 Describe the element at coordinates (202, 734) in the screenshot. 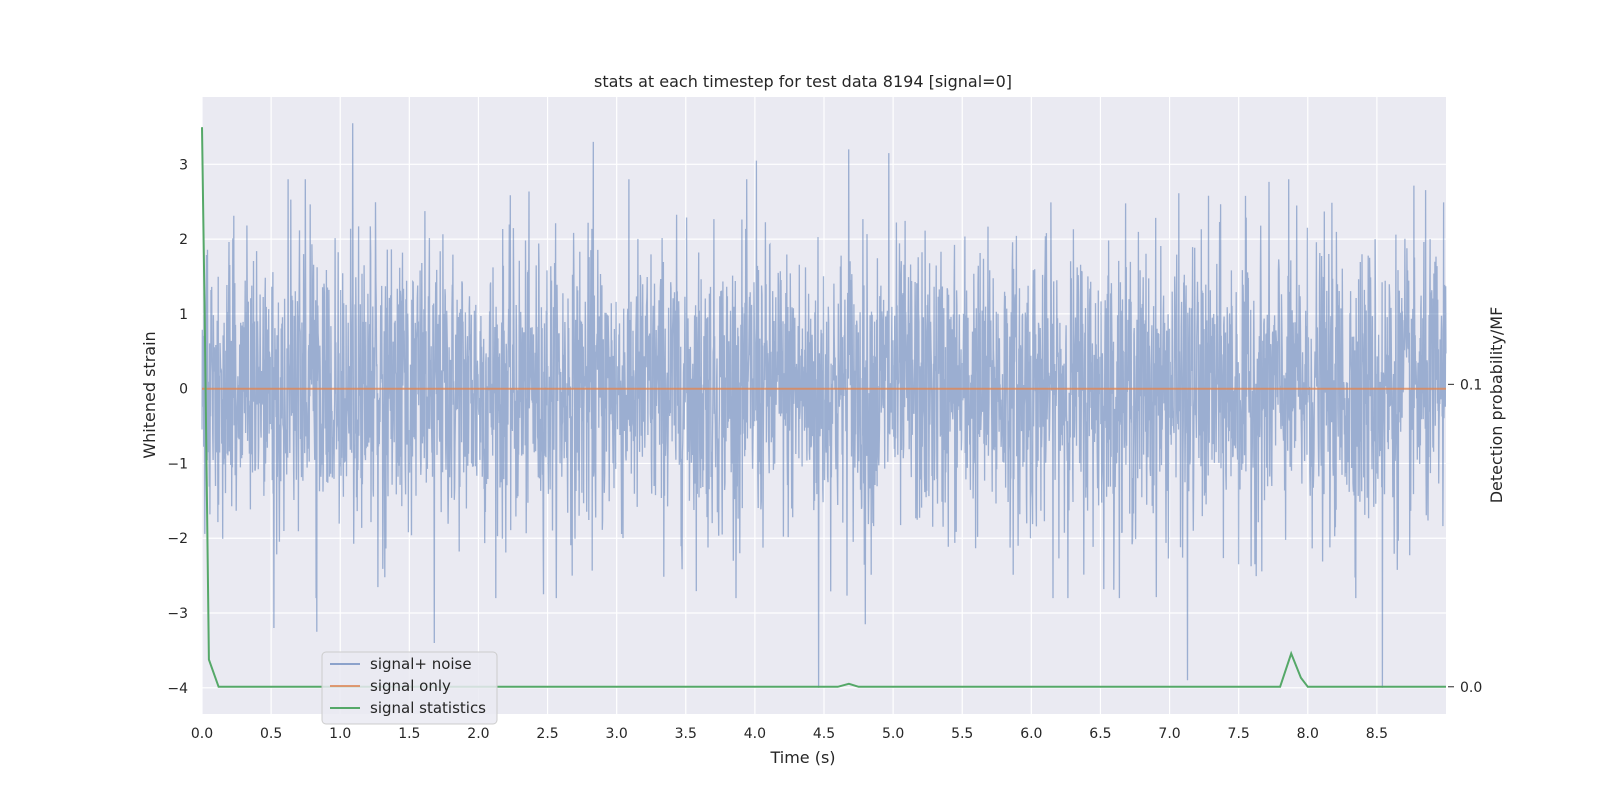

I see `x-tick-label: 0.0` at that location.